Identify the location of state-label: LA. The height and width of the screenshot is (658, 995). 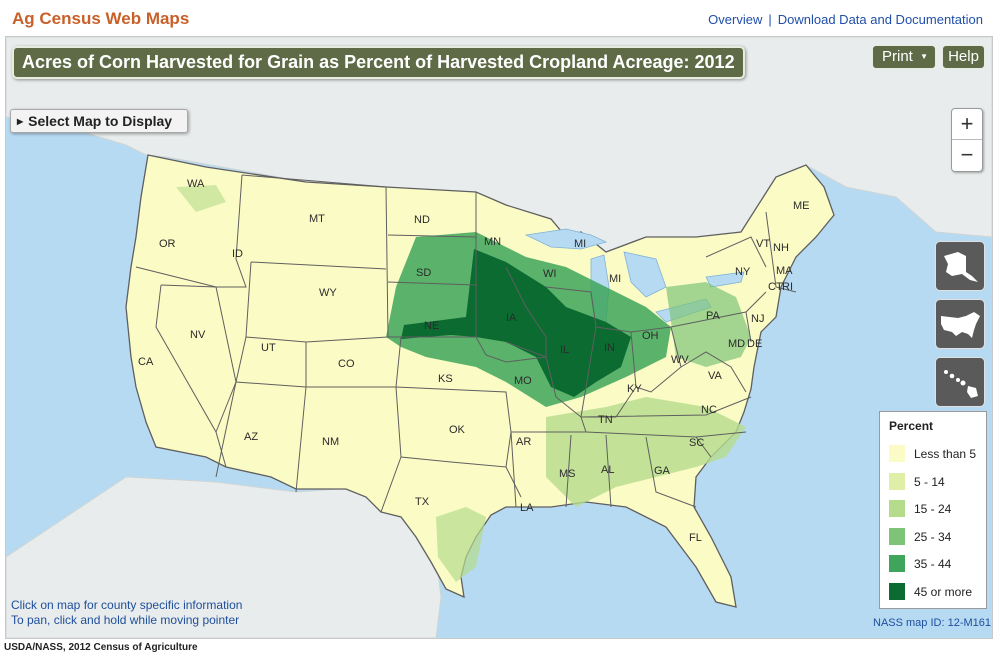
(527, 508).